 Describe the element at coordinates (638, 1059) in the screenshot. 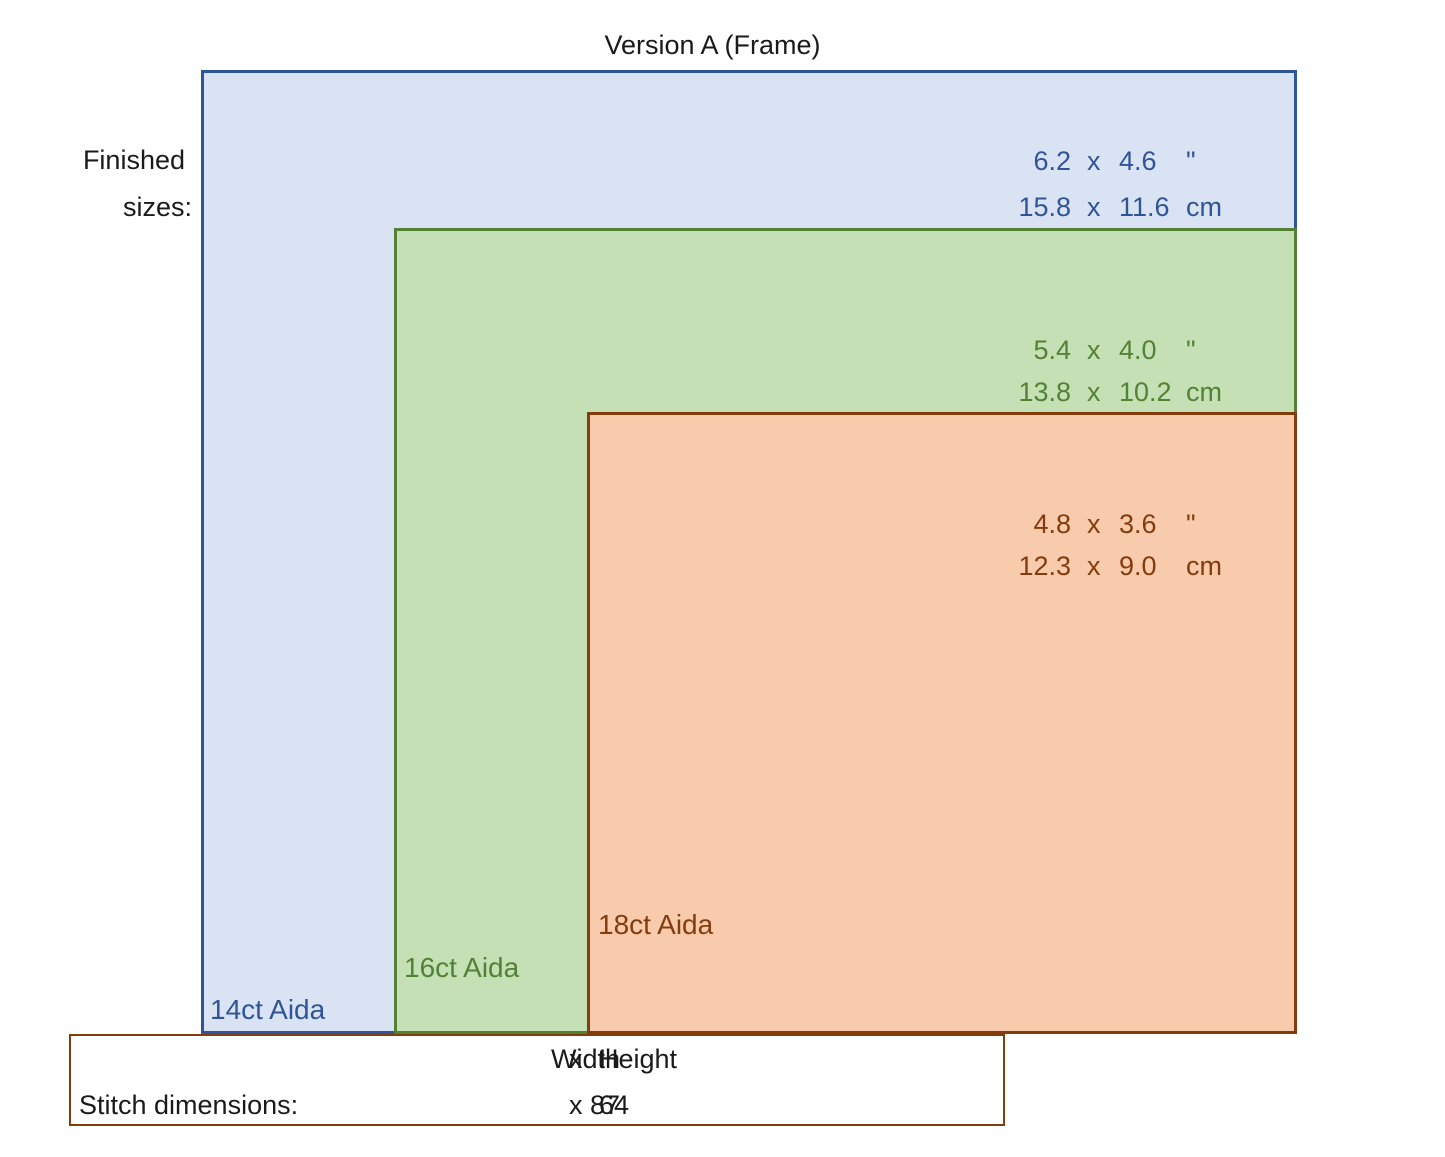

I see `stitch-header-height: Height` at that location.